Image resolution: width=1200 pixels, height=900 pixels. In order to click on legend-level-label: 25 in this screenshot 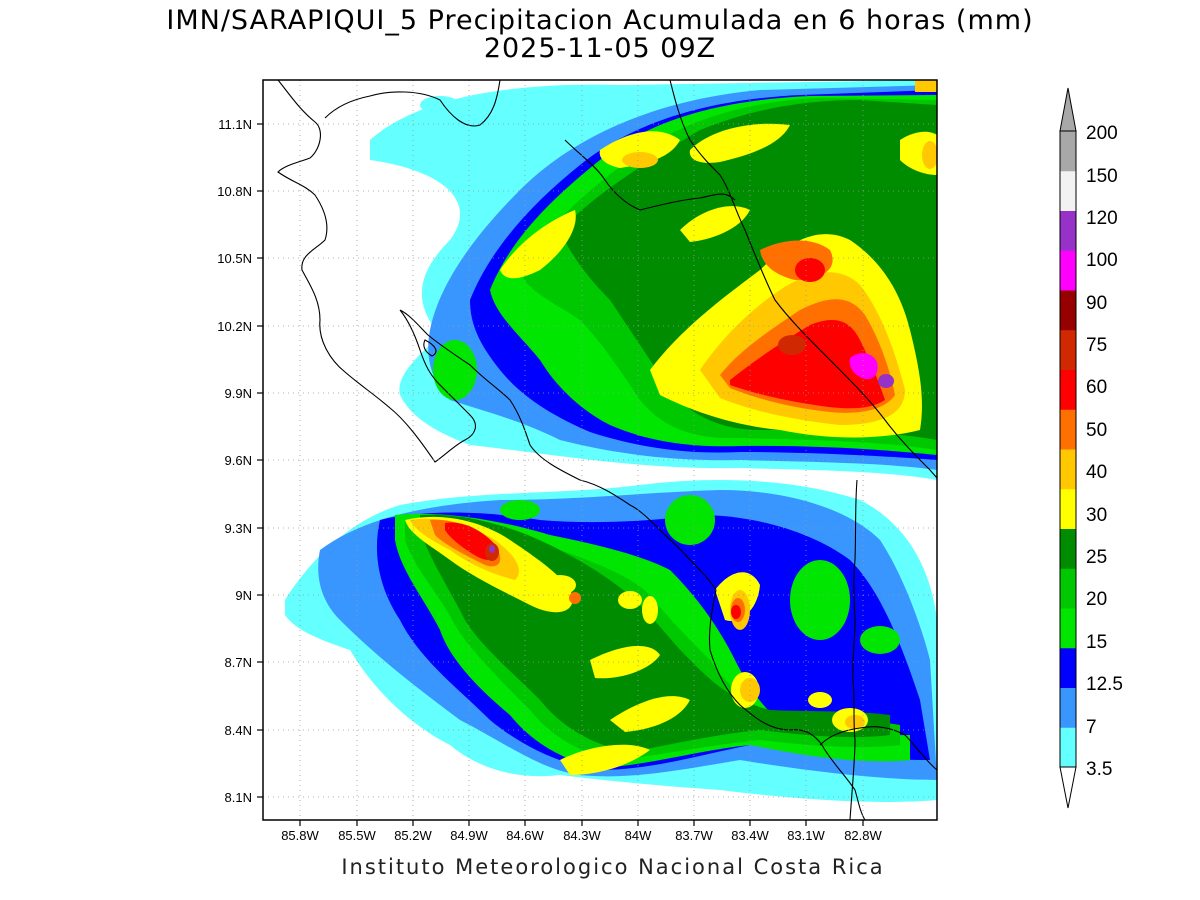, I will do `click(1096, 557)`.